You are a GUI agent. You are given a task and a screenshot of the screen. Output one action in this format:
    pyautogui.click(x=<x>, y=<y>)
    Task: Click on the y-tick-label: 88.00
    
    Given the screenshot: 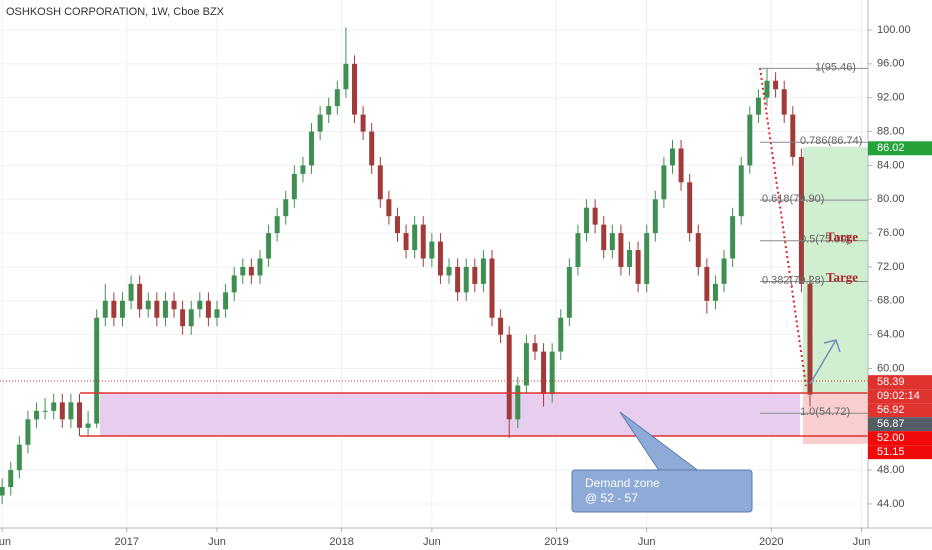 What is the action you would take?
    pyautogui.click(x=891, y=131)
    